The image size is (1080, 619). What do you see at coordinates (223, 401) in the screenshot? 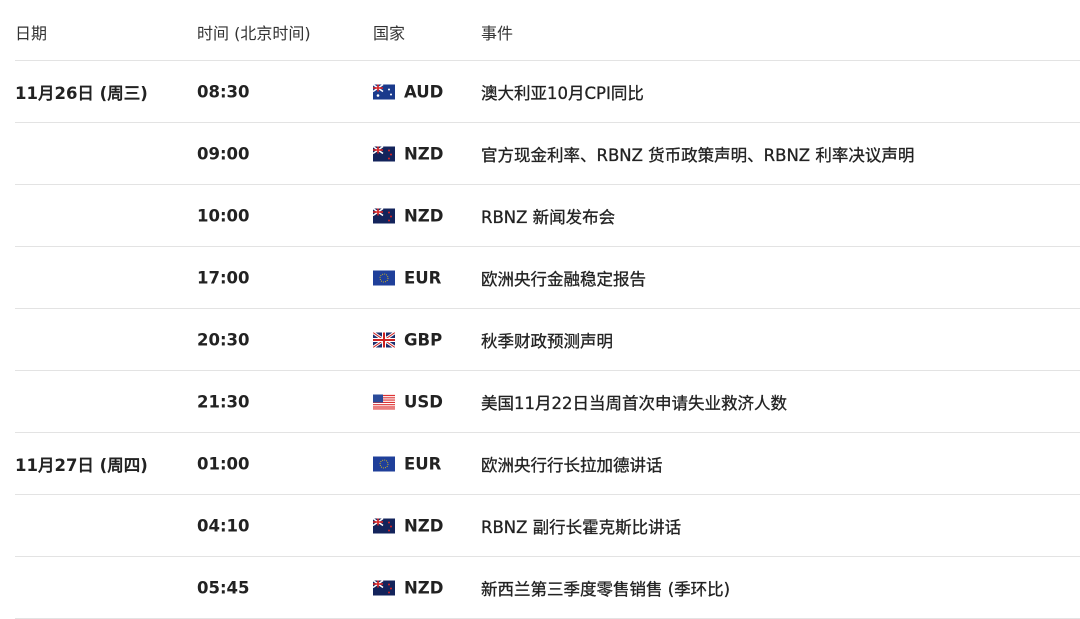
I see `time-cell: 21:30` at bounding box center [223, 401].